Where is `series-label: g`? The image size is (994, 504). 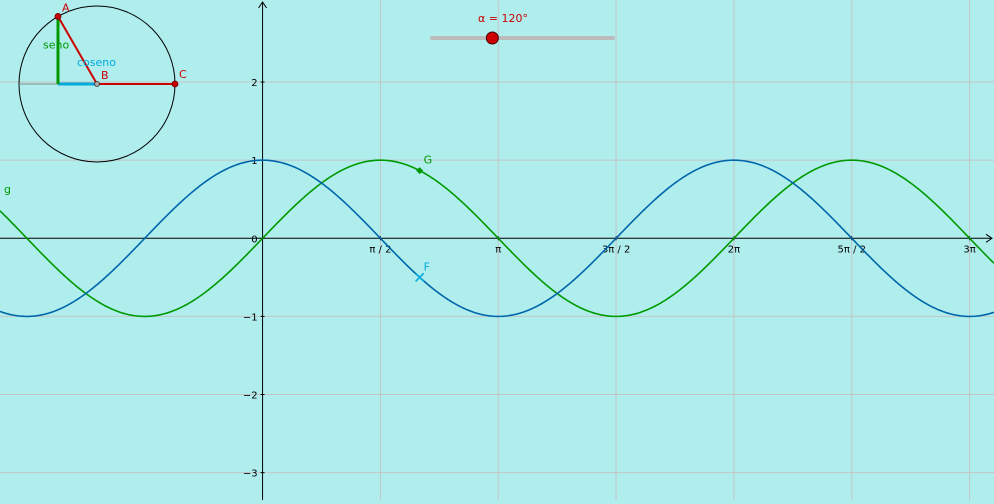
series-label: g is located at coordinates (7, 189).